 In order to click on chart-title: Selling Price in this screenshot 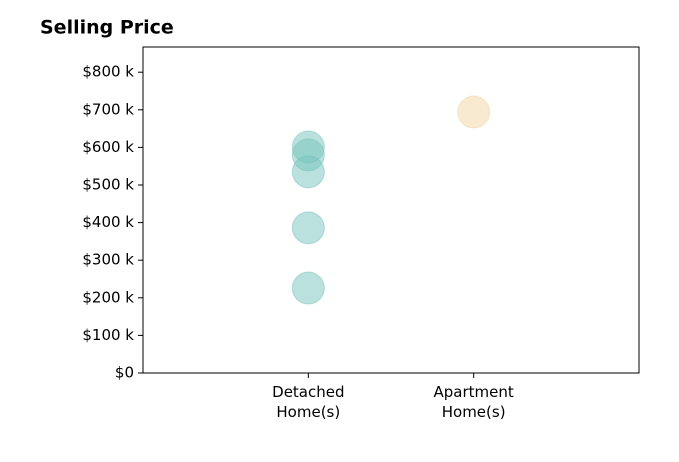, I will do `click(107, 28)`.